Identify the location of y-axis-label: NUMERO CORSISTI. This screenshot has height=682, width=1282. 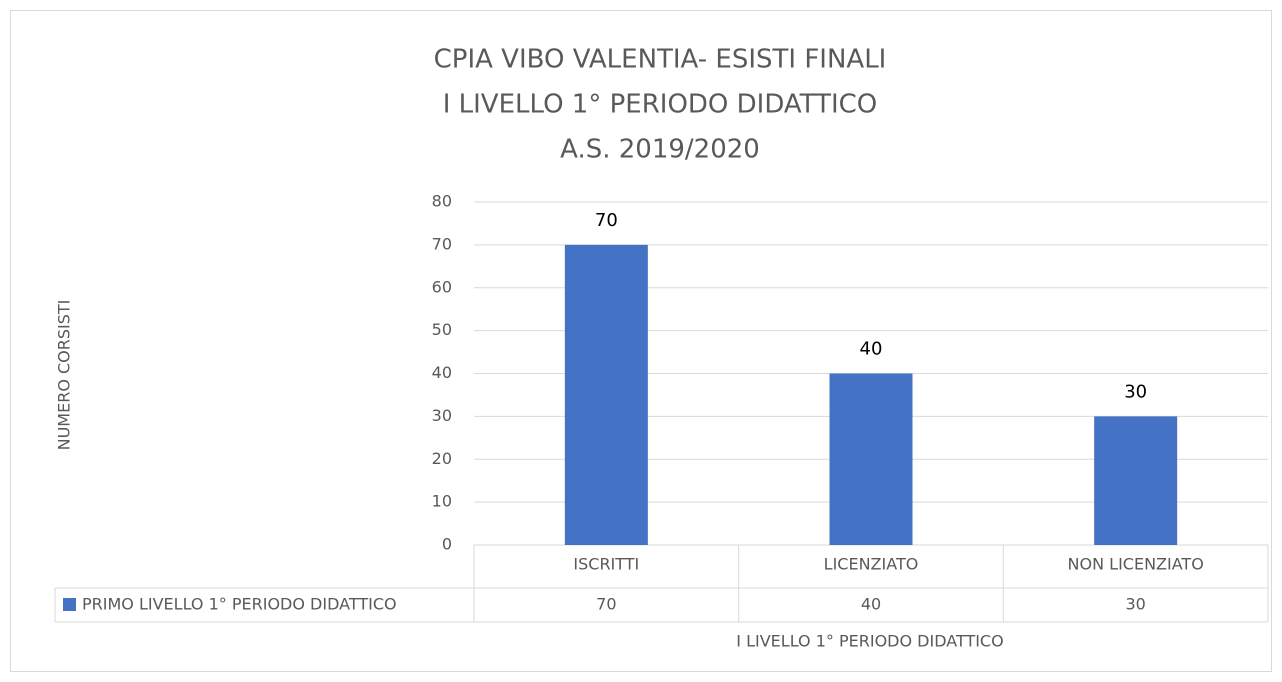
(64, 375).